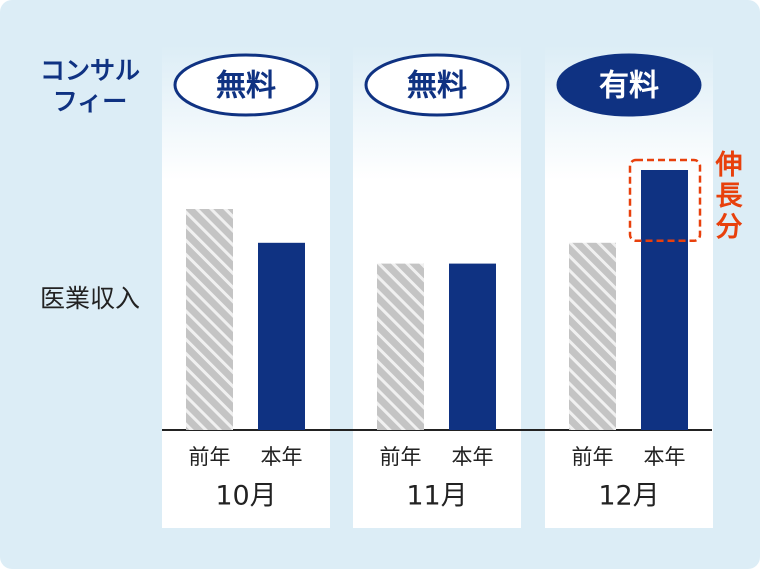 Image resolution: width=760 pixels, height=573 pixels. What do you see at coordinates (628, 496) in the screenshot?
I see `category-label: 12月` at bounding box center [628, 496].